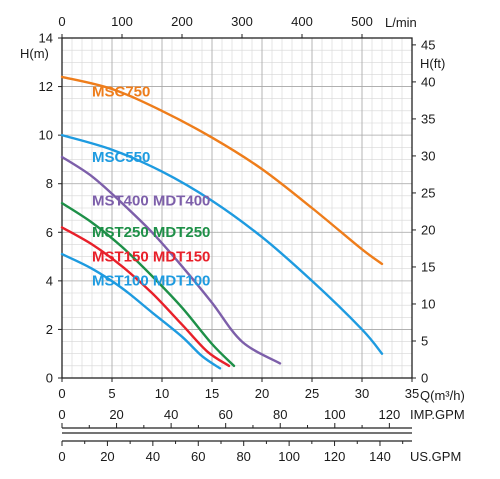 This screenshot has width=500, height=479. I want to click on y-right-tick-label: 5, so click(424, 340).